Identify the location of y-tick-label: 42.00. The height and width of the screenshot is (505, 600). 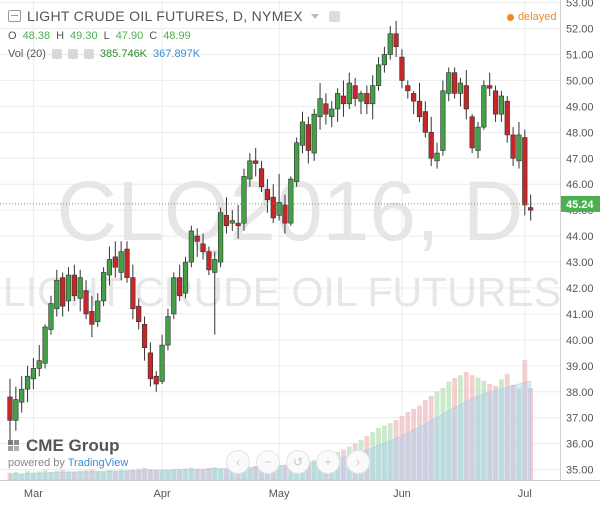
(580, 289).